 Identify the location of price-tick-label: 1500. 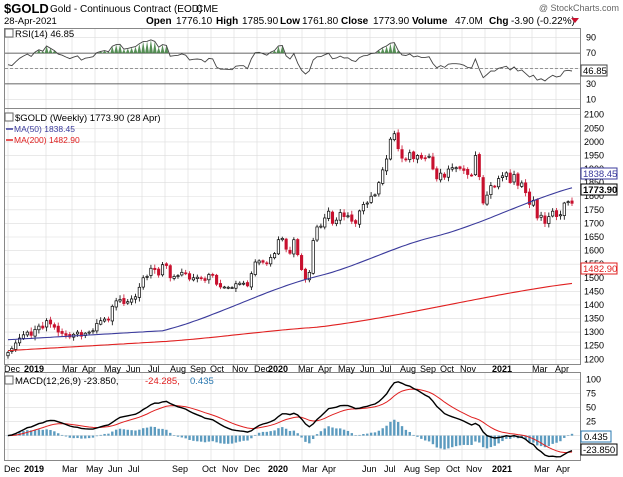
(594, 278).